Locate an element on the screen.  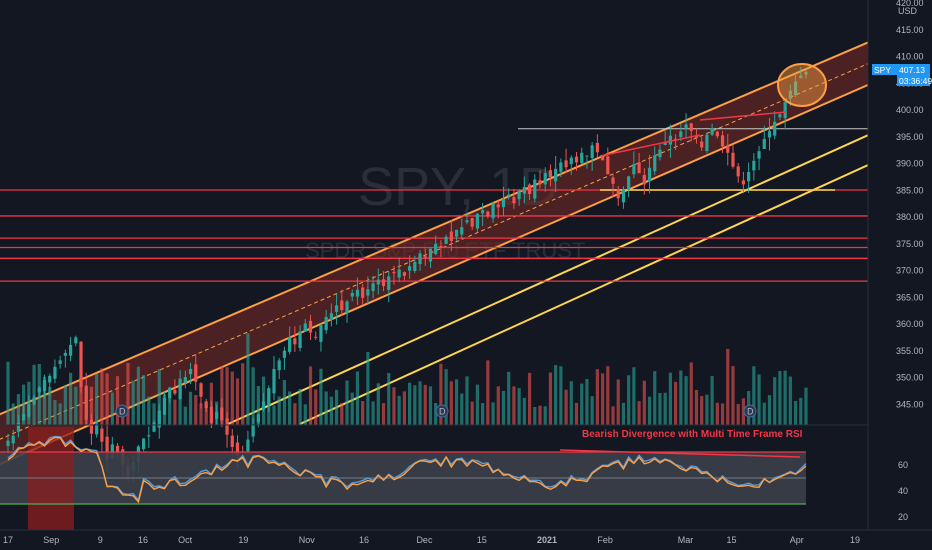
currency-label: USD is located at coordinates (908, 11).